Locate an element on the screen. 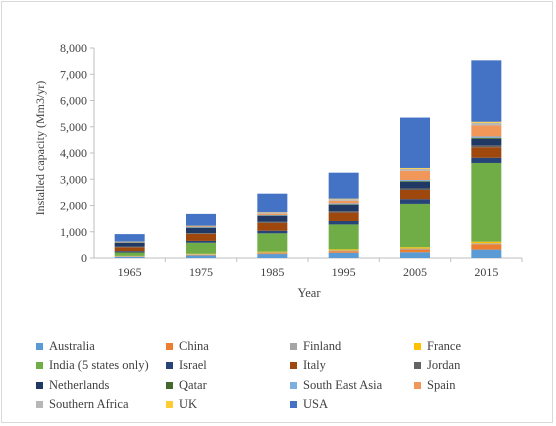 The height and width of the screenshot is (426, 556). bar-segment-southern-africa-1985 is located at coordinates (272, 213).